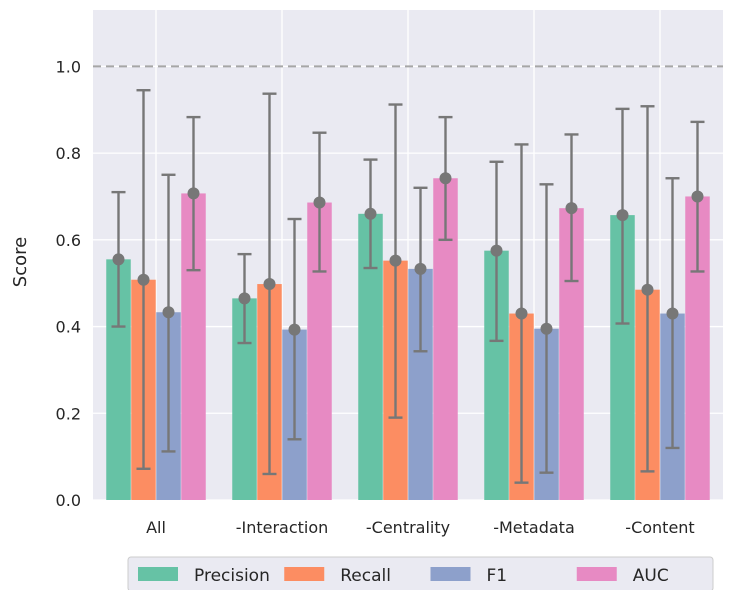  Describe the element at coordinates (304, 574) in the screenshot. I see `legend-swatch-recall` at that location.